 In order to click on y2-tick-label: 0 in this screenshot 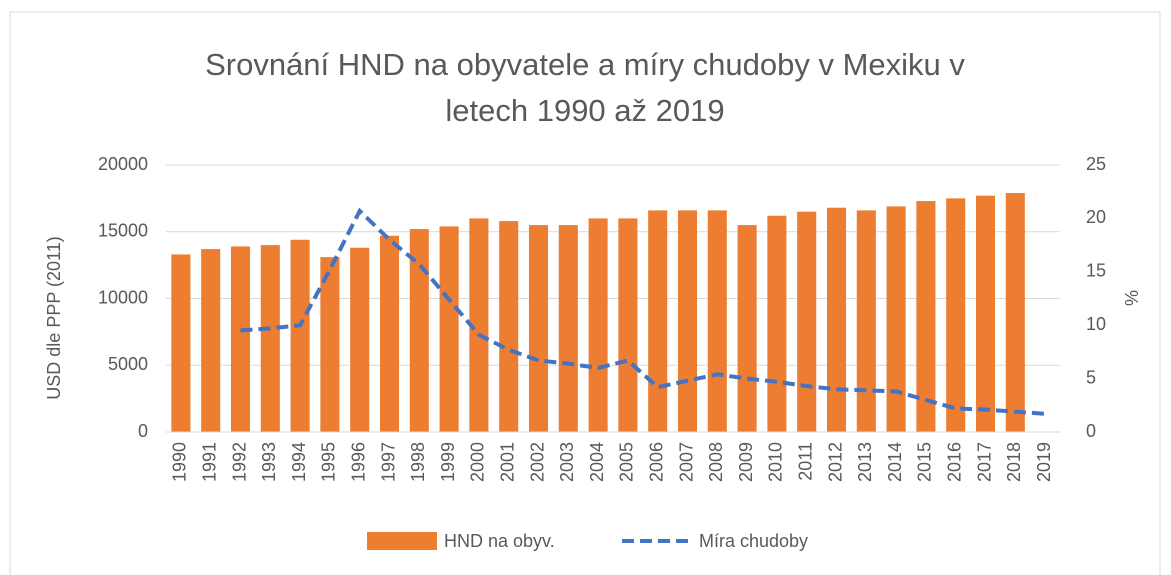, I will do `click(1091, 431)`.